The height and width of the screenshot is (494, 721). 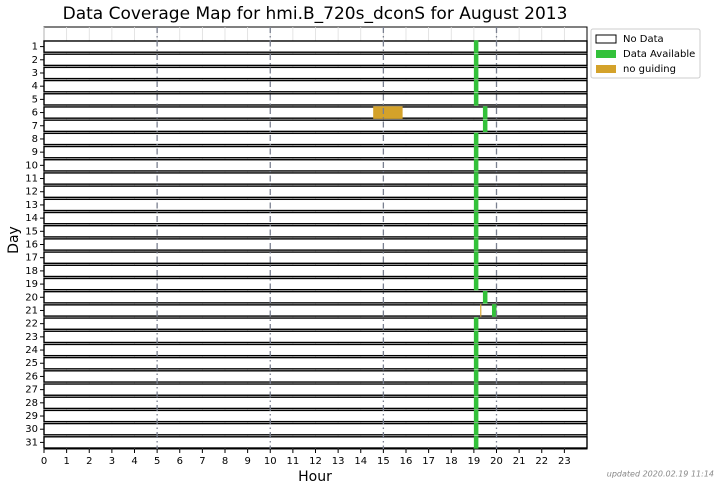 What do you see at coordinates (383, 461) in the screenshot?
I see `x-tick-label: 15` at bounding box center [383, 461].